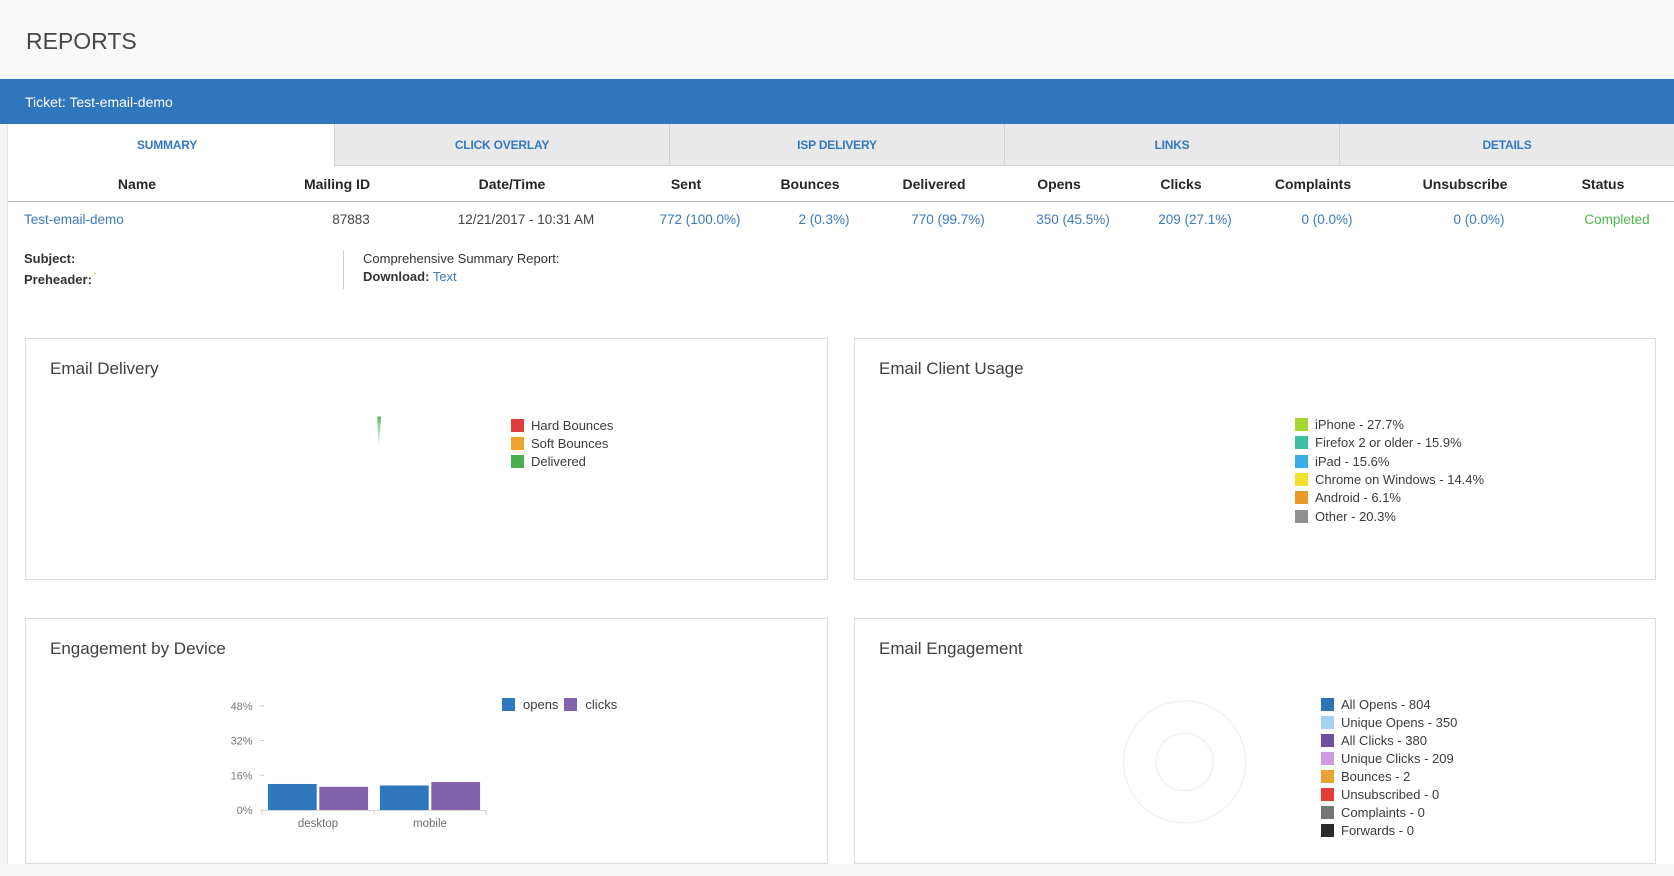  What do you see at coordinates (99, 102) in the screenshot?
I see `ticket-label: Ticket: Test-email-demo` at bounding box center [99, 102].